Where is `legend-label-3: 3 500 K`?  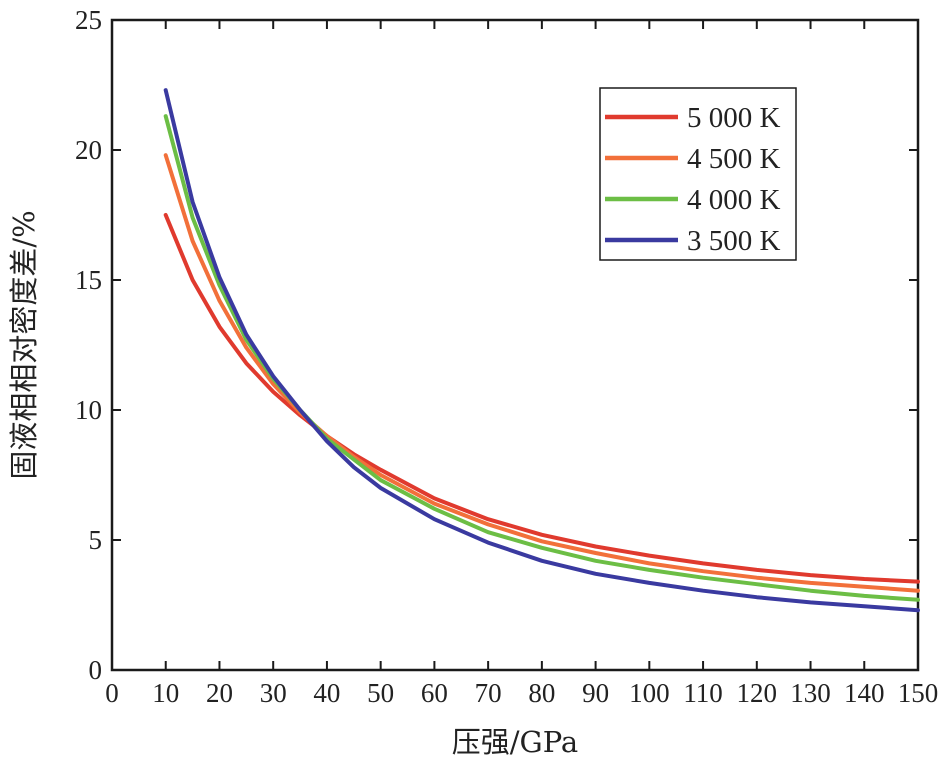
legend-label-3: 3 500 K is located at coordinates (734, 241).